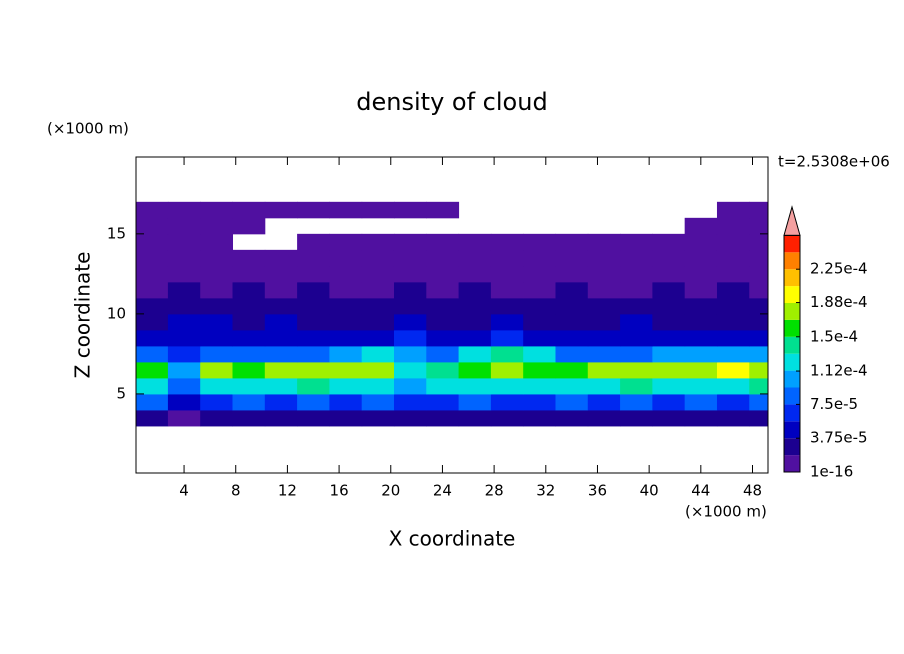 The height and width of the screenshot is (654, 904). Describe the element at coordinates (236, 491) in the screenshot. I see `x-tick-label: 8` at that location.